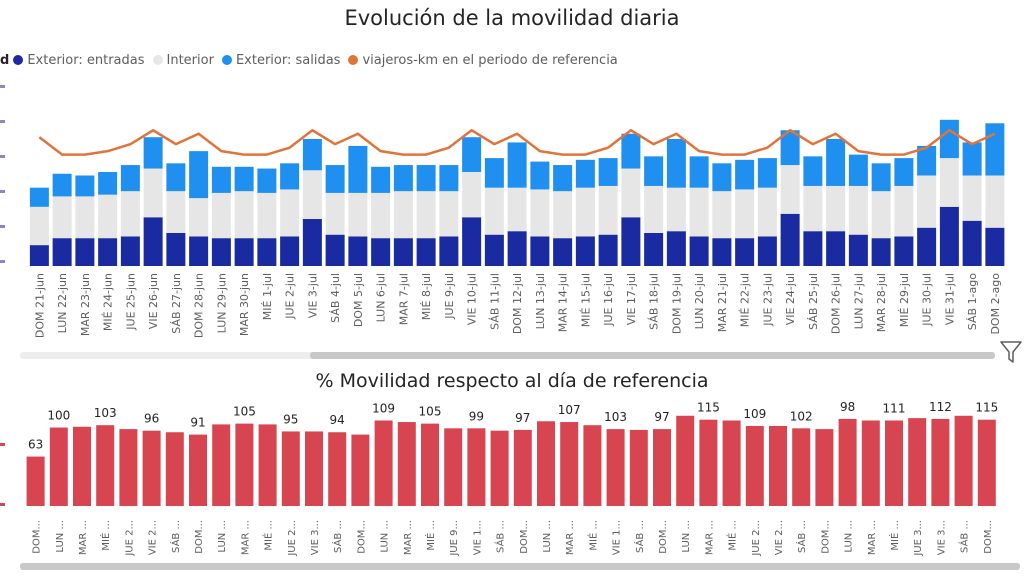 The width and height of the screenshot is (1024, 576). Describe the element at coordinates (353, 60) in the screenshot. I see `legend-swatch-viajeros` at that location.